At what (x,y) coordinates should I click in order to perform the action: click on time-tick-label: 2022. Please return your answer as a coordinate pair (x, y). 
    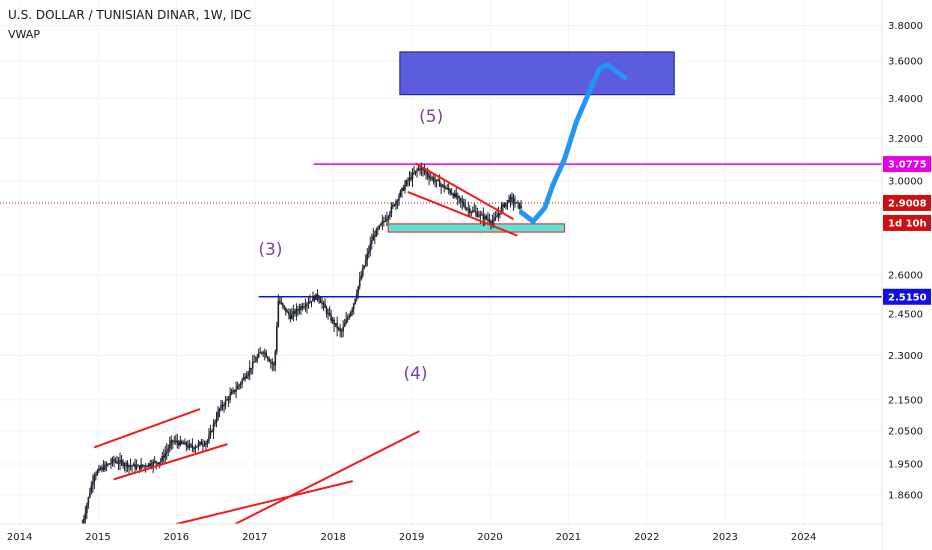
    Looking at the image, I should click on (646, 537).